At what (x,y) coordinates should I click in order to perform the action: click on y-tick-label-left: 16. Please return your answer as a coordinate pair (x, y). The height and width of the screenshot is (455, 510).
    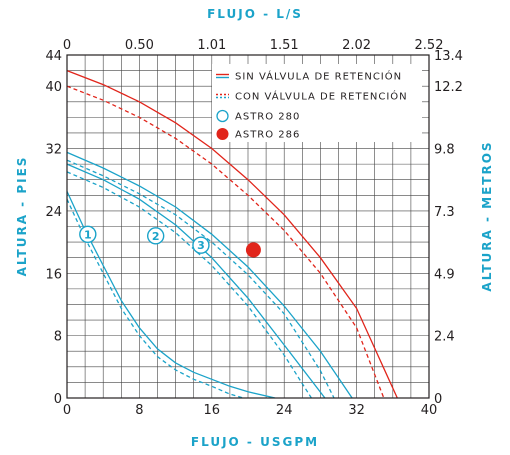
    Looking at the image, I should click on (53, 274).